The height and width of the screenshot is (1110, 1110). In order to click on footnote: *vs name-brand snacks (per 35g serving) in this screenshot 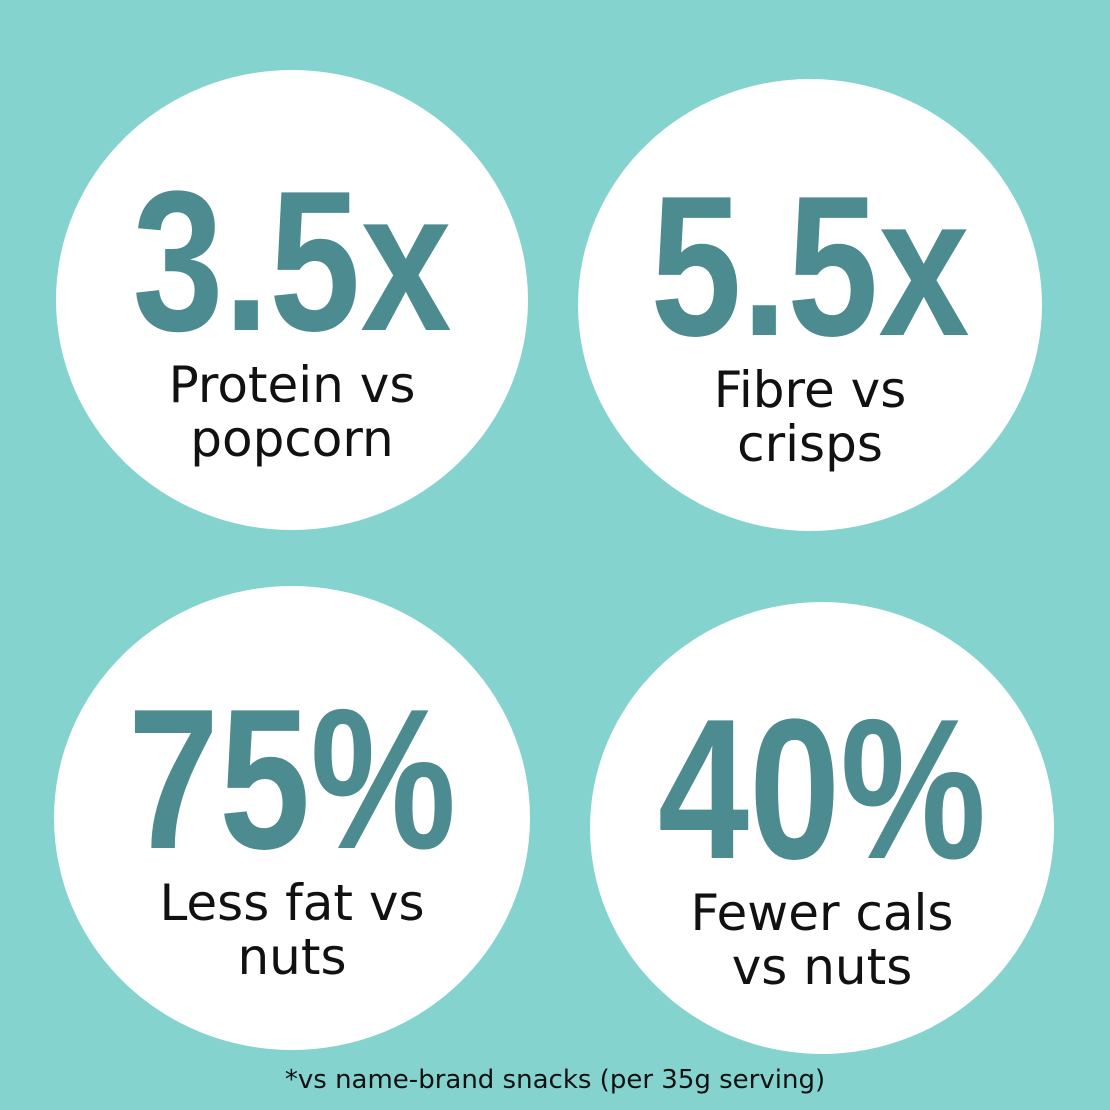, I will do `click(555, 1080)`.